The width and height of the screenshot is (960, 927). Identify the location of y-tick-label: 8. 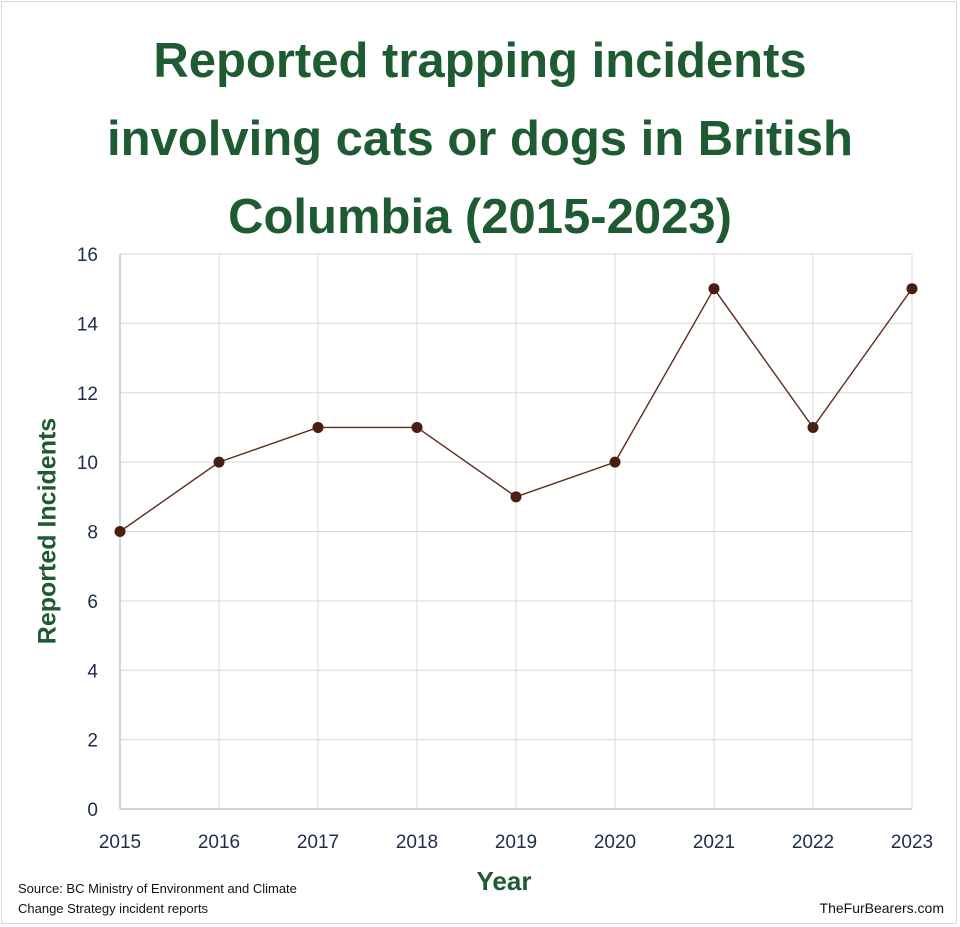
(92, 533).